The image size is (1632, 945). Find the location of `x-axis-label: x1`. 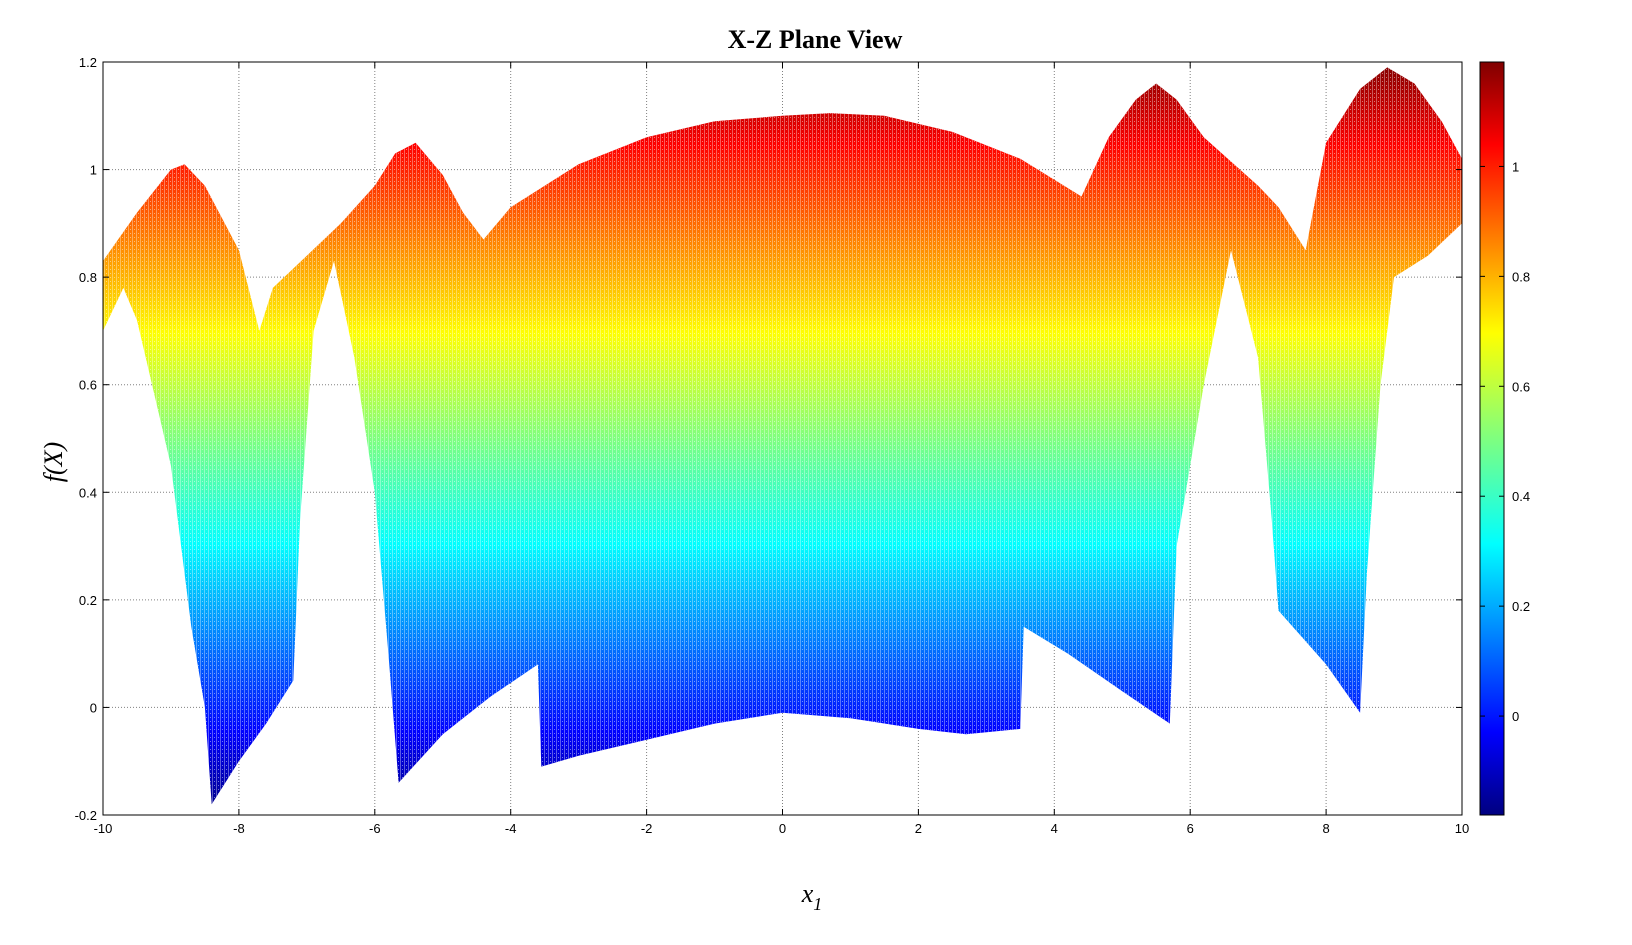

x-axis-label: x1 is located at coordinates (812, 896).